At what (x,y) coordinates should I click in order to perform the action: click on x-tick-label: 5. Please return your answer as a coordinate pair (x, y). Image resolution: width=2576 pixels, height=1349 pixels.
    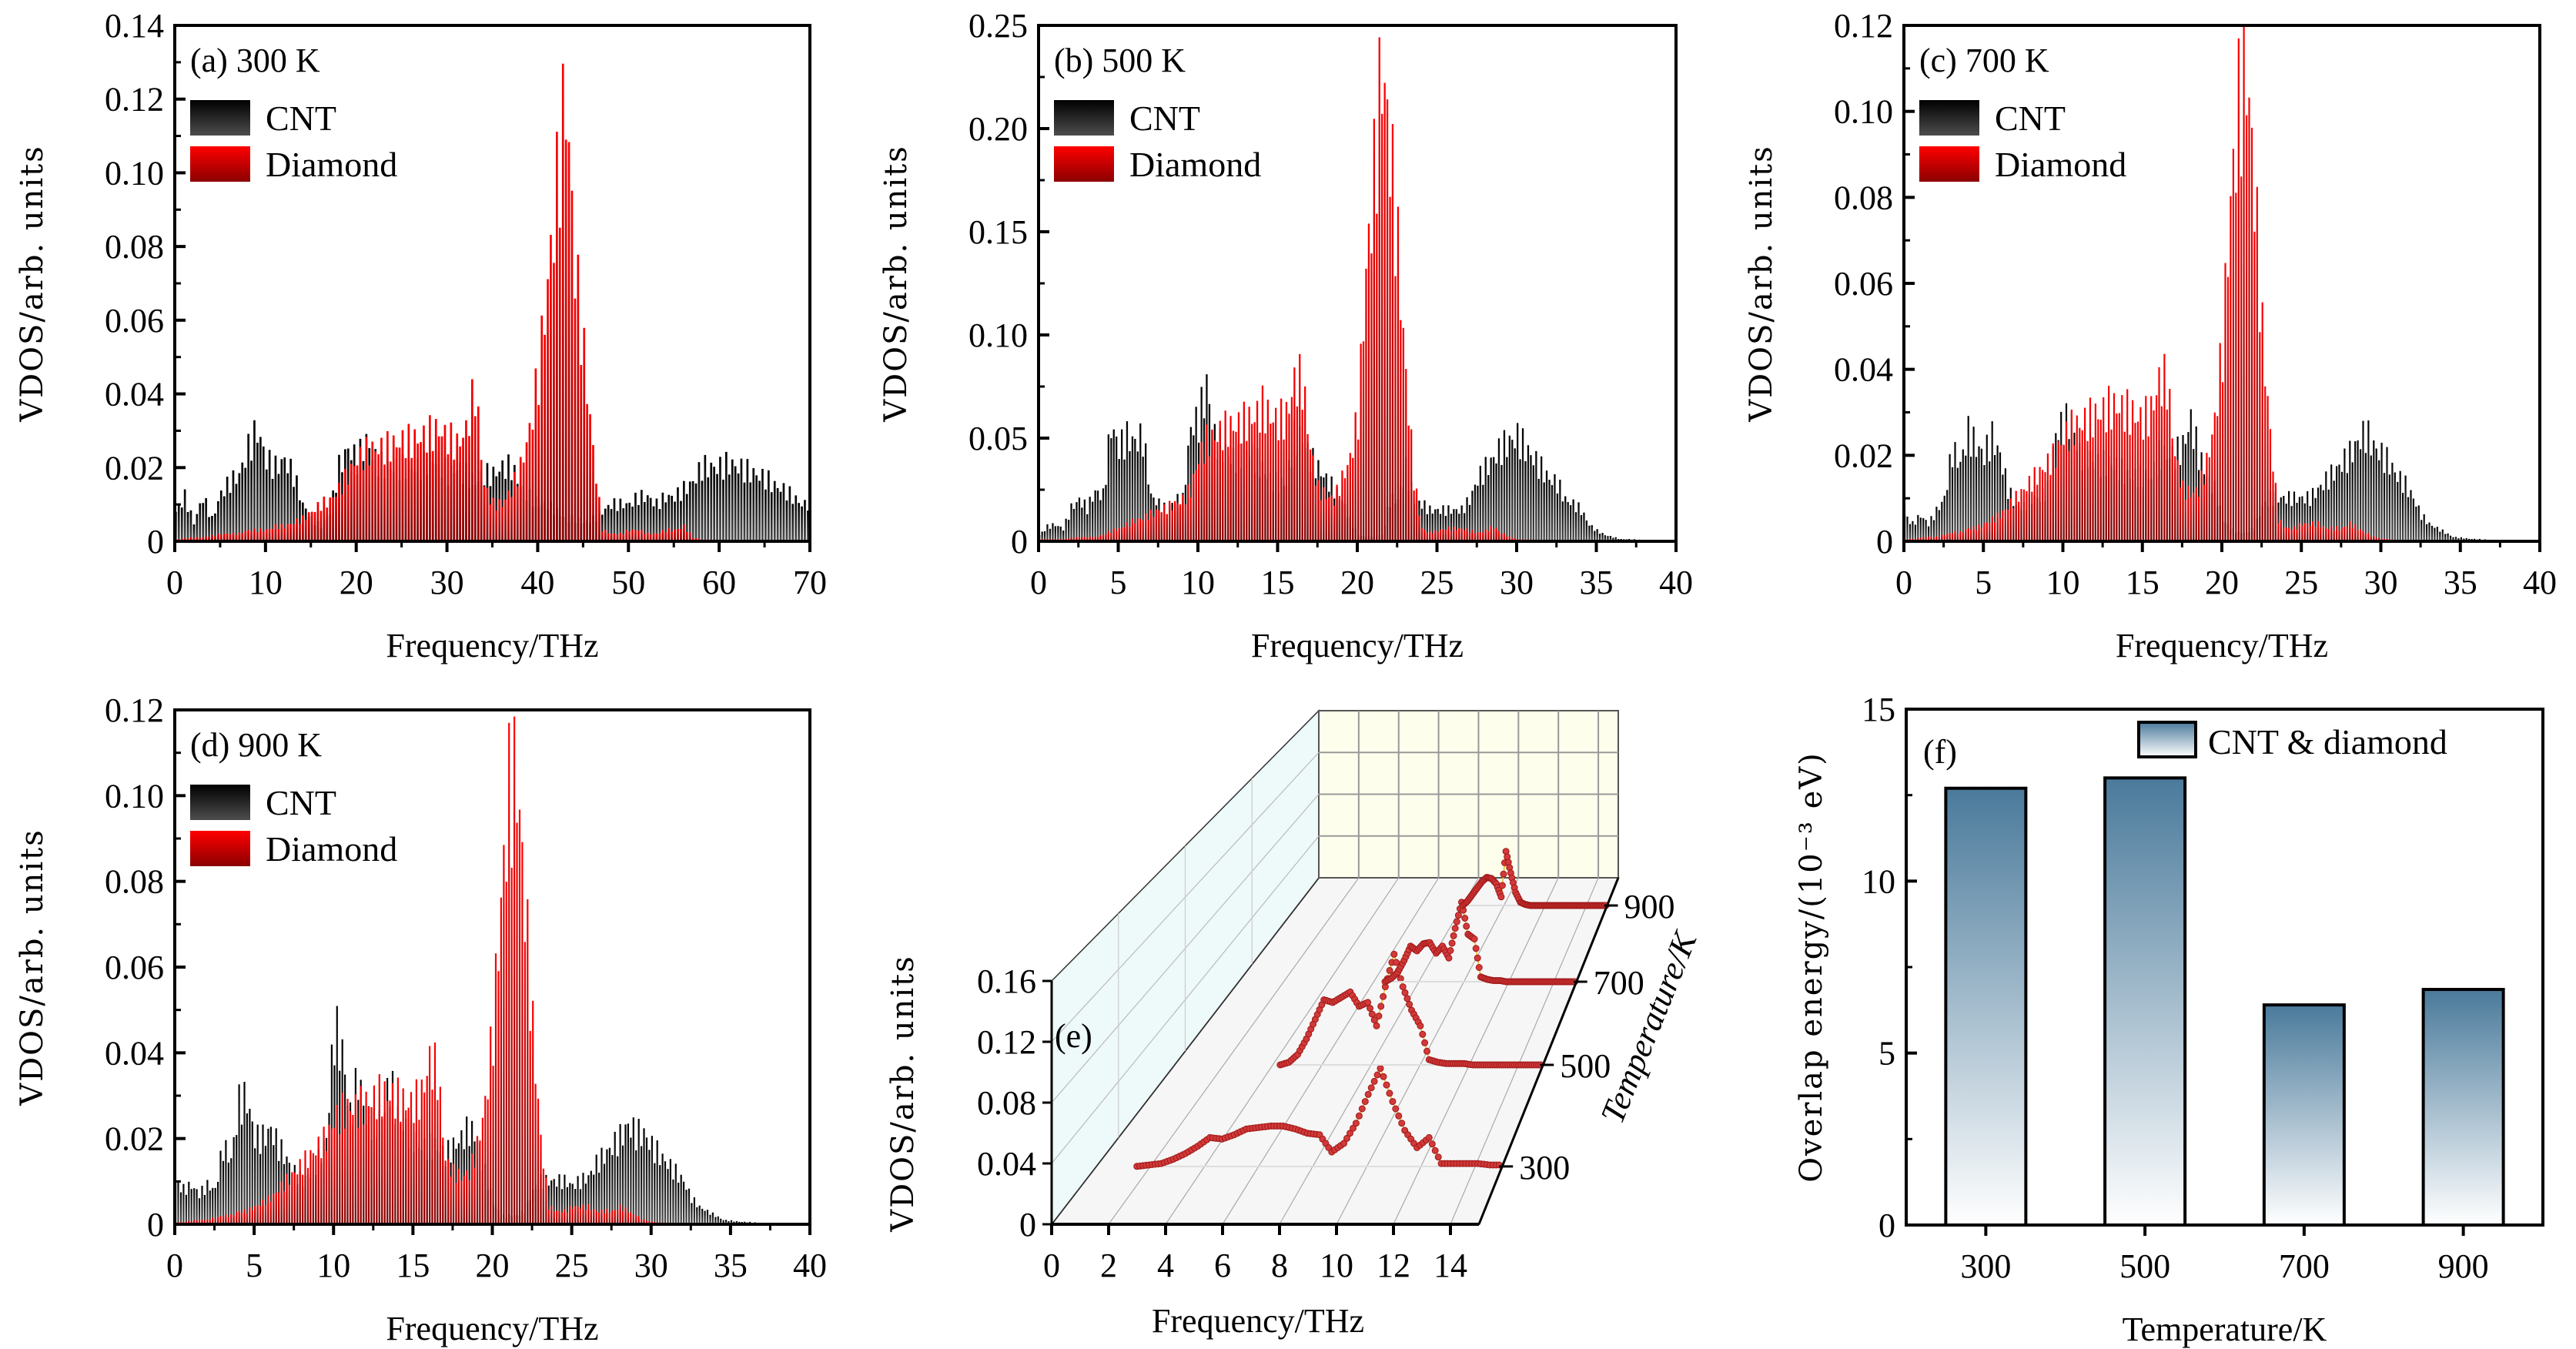
    Looking at the image, I should click on (1119, 582).